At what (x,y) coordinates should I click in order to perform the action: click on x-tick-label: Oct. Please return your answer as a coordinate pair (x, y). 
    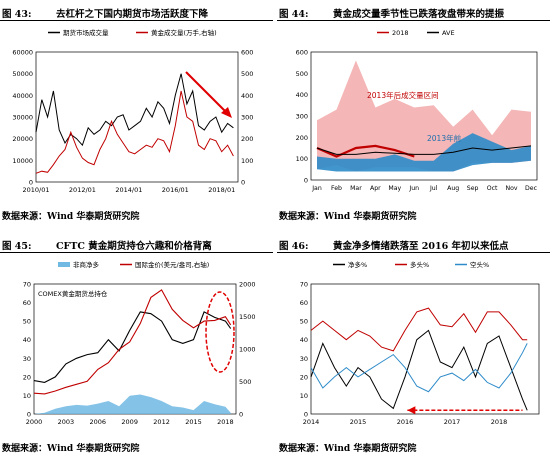
    Looking at the image, I should click on (492, 188).